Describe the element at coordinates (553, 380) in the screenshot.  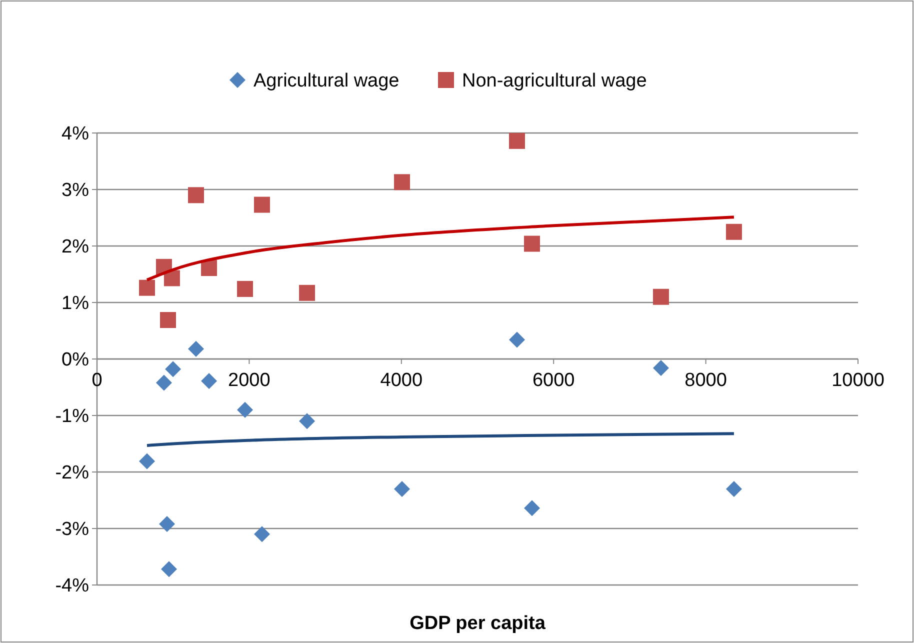
I see `x-tick-label: 6000` at that location.